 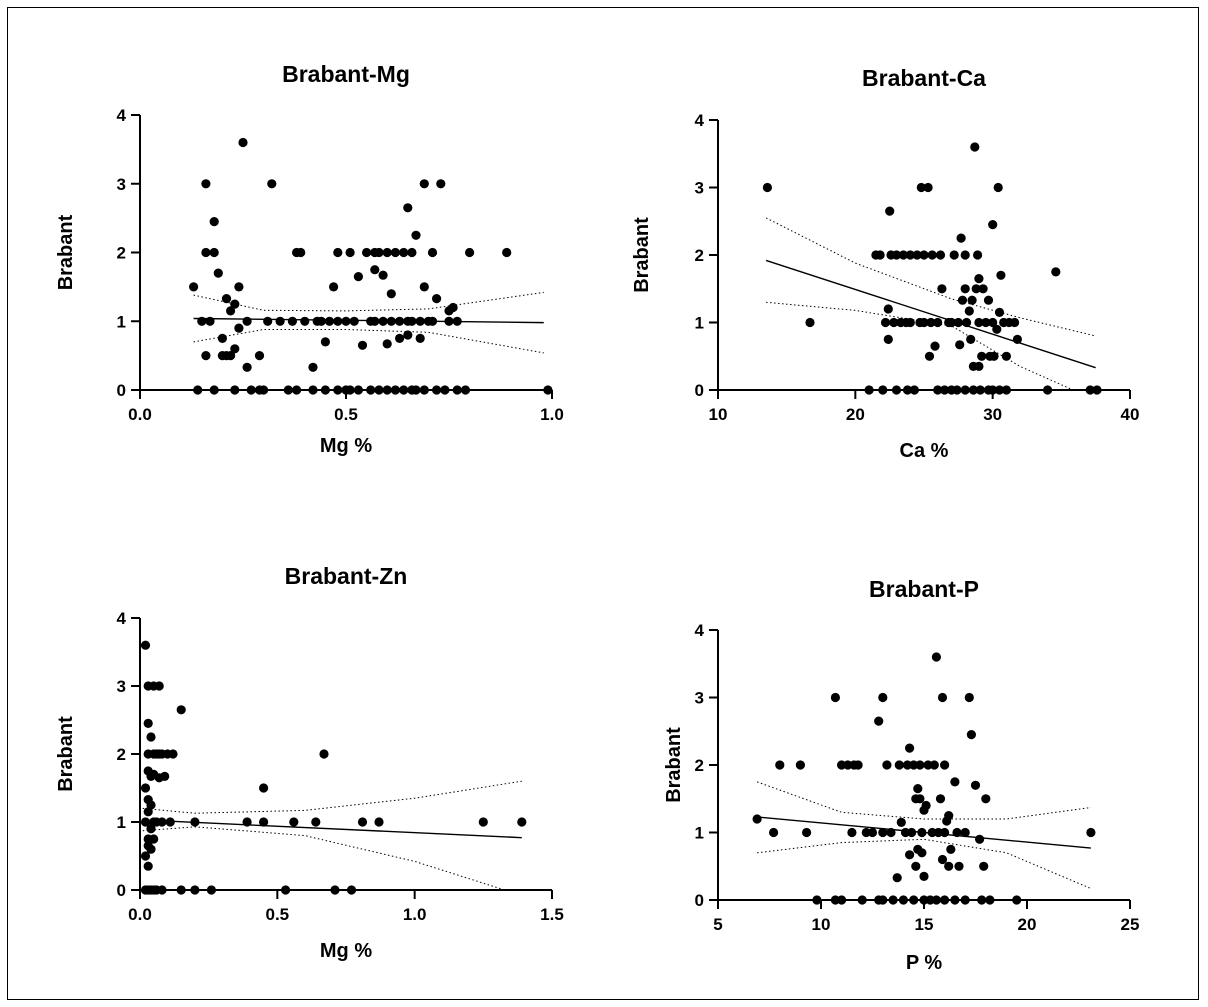 What do you see at coordinates (121, 754) in the screenshot?
I see `y-tick-label: 2` at bounding box center [121, 754].